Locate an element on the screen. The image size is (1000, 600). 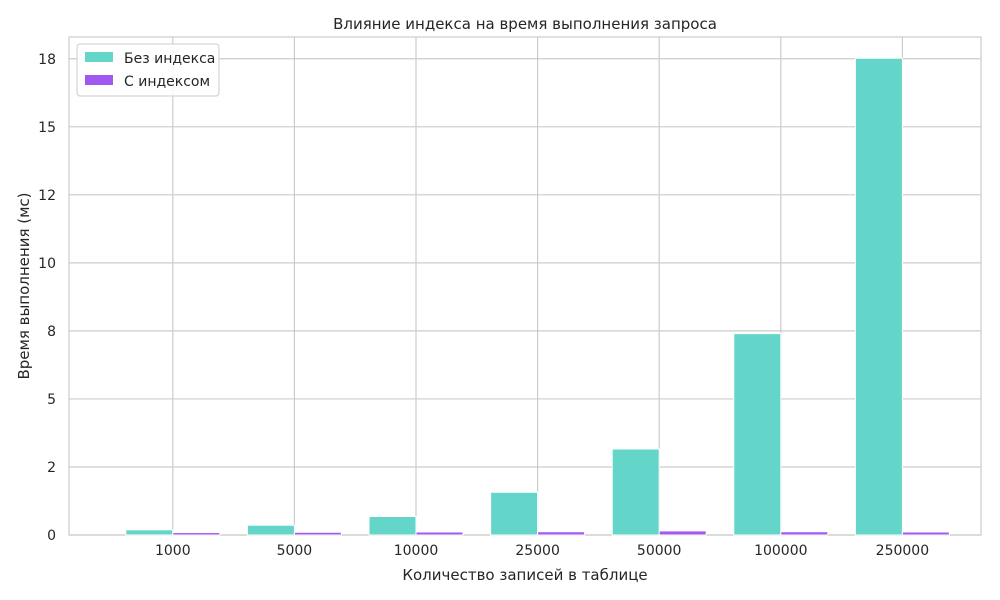
x-tick-label: 50000 is located at coordinates (659, 551).